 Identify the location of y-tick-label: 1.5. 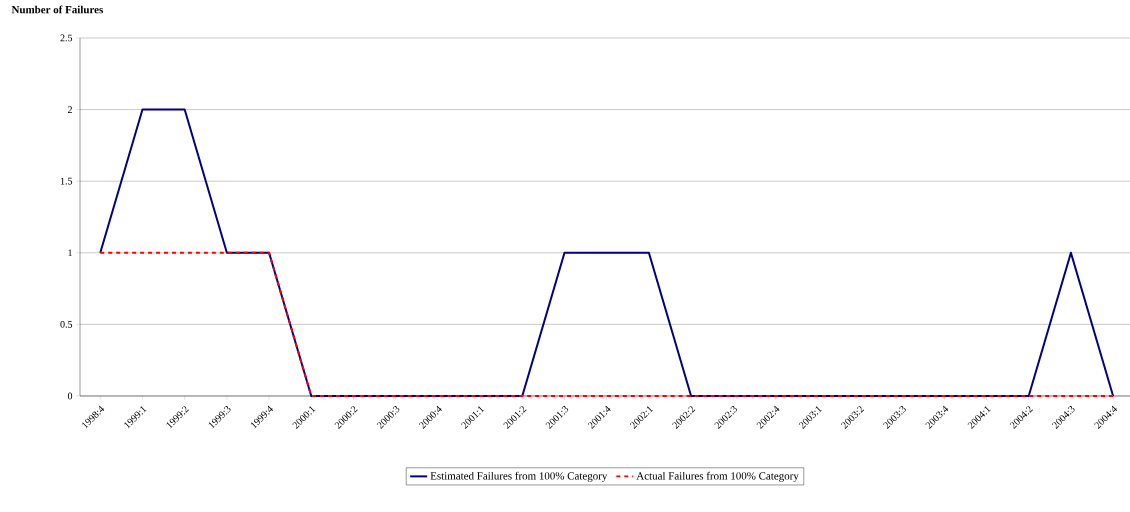
(66, 181).